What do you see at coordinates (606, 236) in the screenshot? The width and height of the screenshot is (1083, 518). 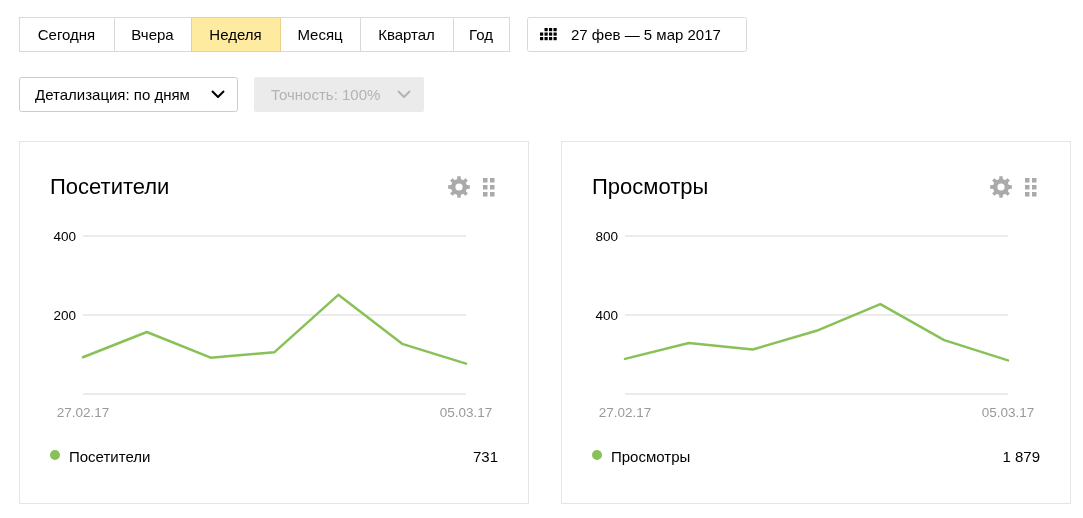 I see `y-tick-label: 800` at bounding box center [606, 236].